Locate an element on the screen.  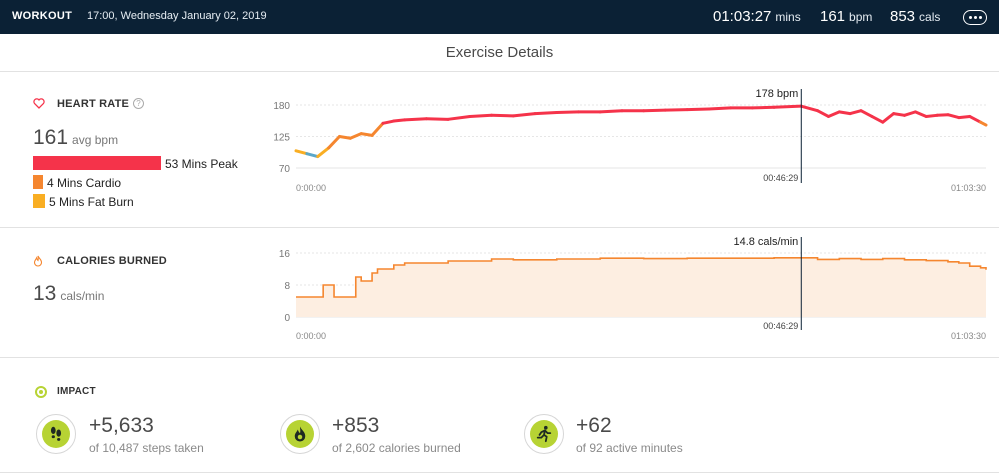
avg-bpm-unit: avg bpm is located at coordinates (95, 140).